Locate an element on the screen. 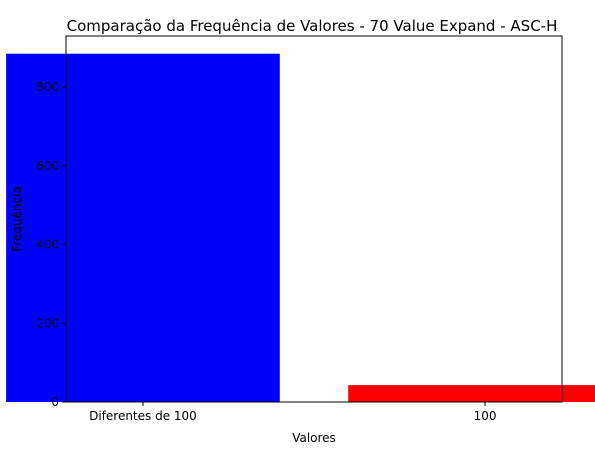 The height and width of the screenshot is (455, 595). y-tick-label: 200 is located at coordinates (47, 323).